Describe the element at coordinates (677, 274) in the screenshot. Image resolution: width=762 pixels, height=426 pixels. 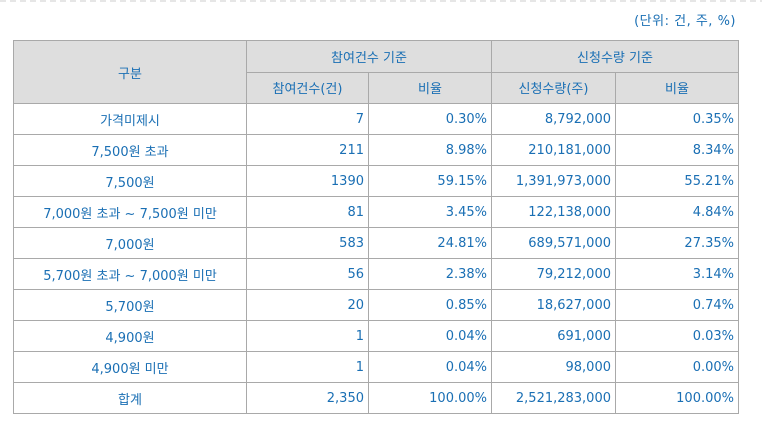
I see `row-shares-ratio: 3.14%` at that location.